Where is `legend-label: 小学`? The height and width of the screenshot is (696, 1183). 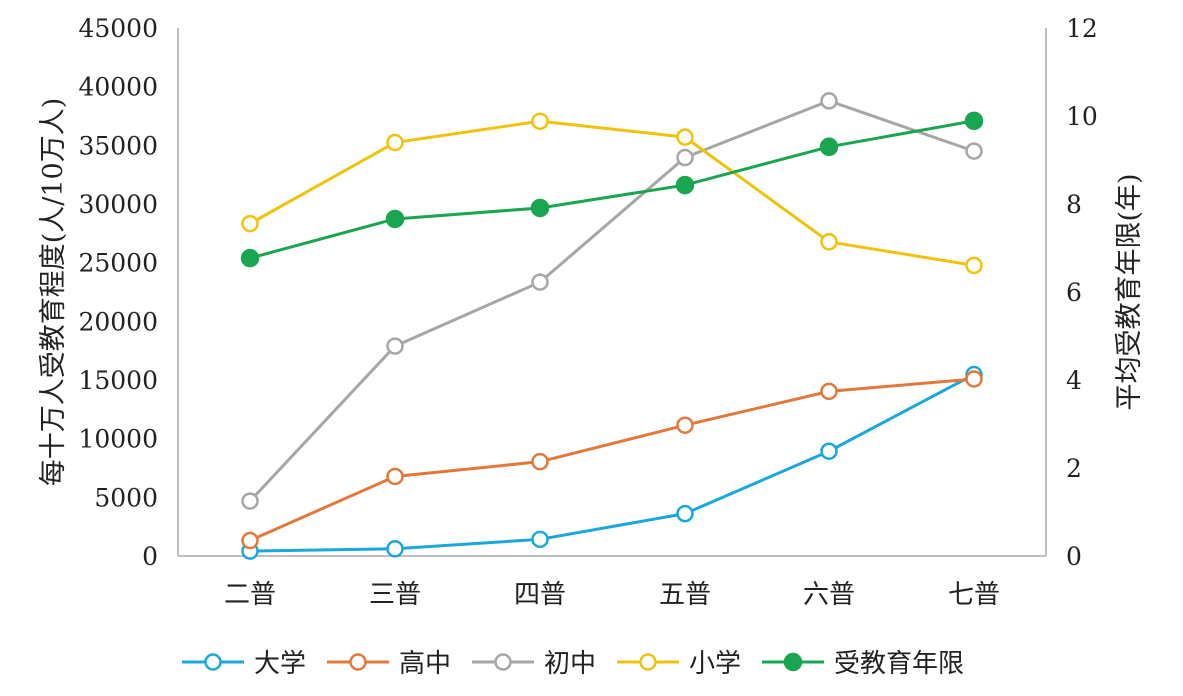
legend-label: 小学 is located at coordinates (715, 664).